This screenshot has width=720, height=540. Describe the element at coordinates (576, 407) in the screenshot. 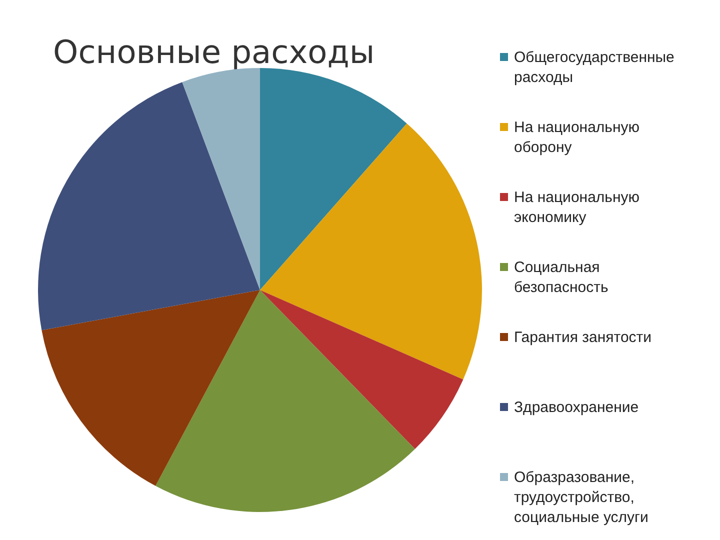

I see `legend-label: Здравоохранение` at that location.